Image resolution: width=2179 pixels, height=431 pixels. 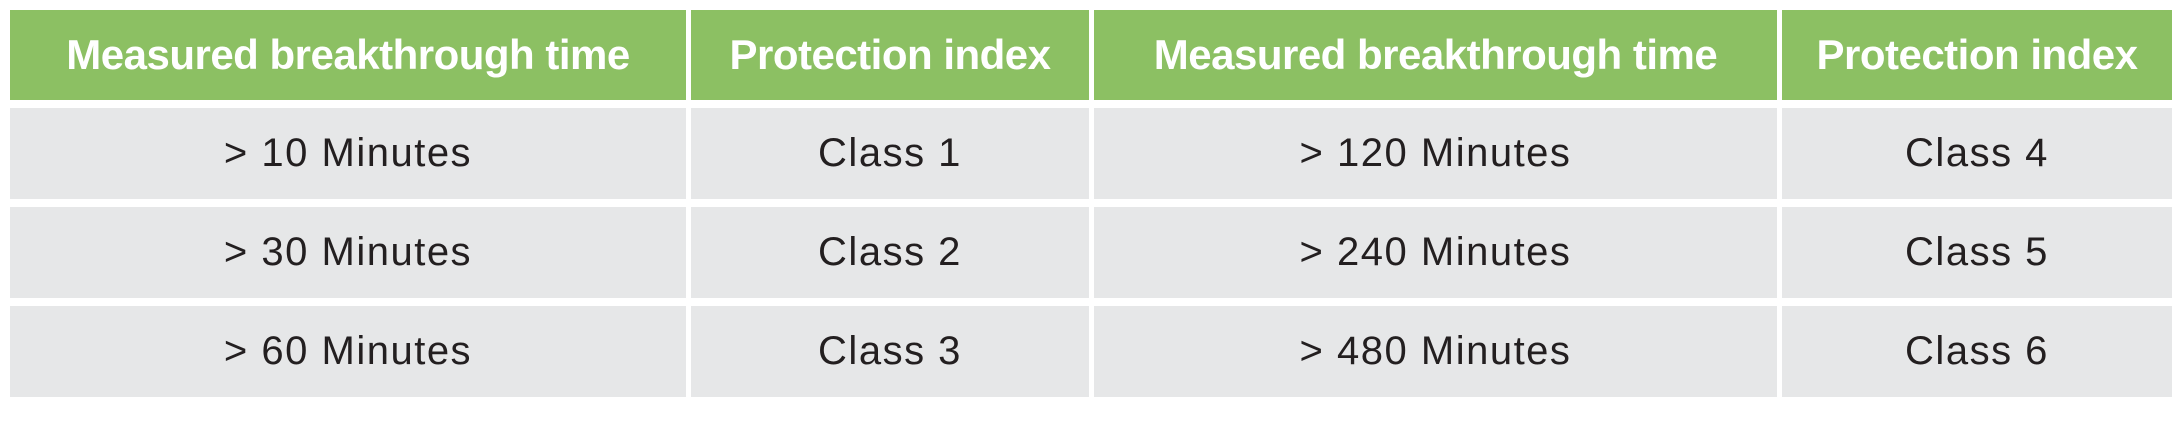 What do you see at coordinates (1435, 153) in the screenshot?
I see `cell-breakthrough-time: > 120 Minutes` at bounding box center [1435, 153].